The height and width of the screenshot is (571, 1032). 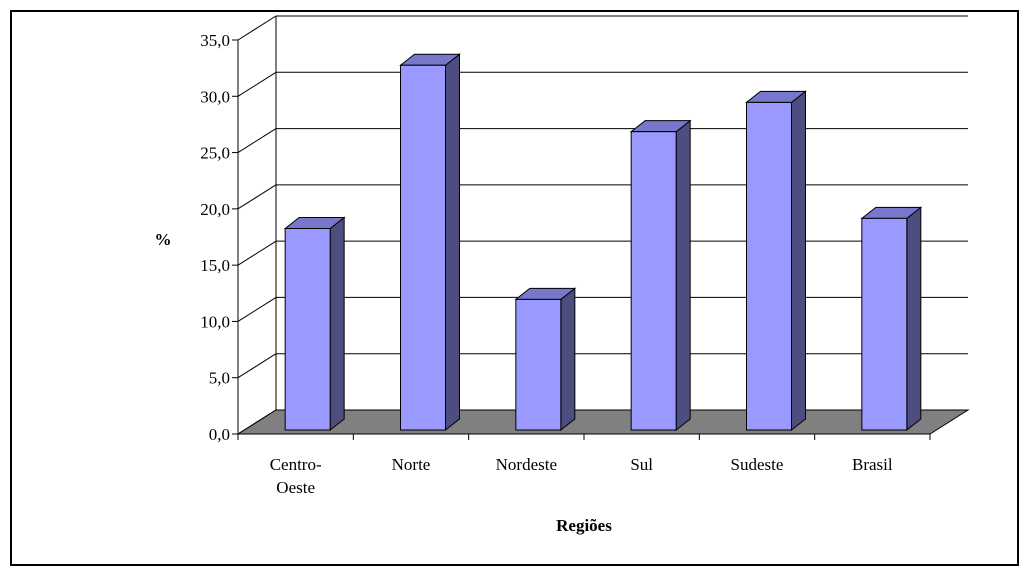 I want to click on y-tick-label: 5,0, so click(x=219, y=378).